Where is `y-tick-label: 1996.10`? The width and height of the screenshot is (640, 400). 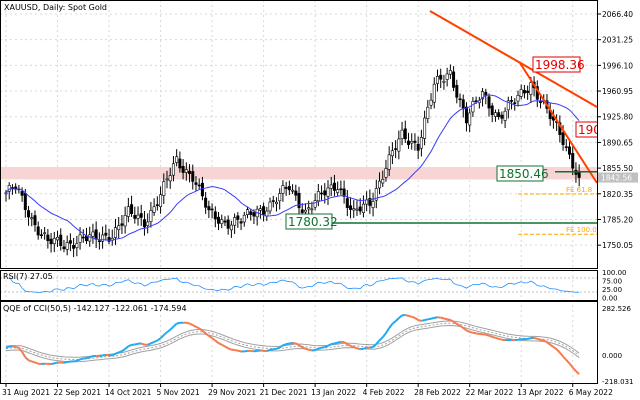
y-tick-label: 1996.10 is located at coordinates (617, 65).